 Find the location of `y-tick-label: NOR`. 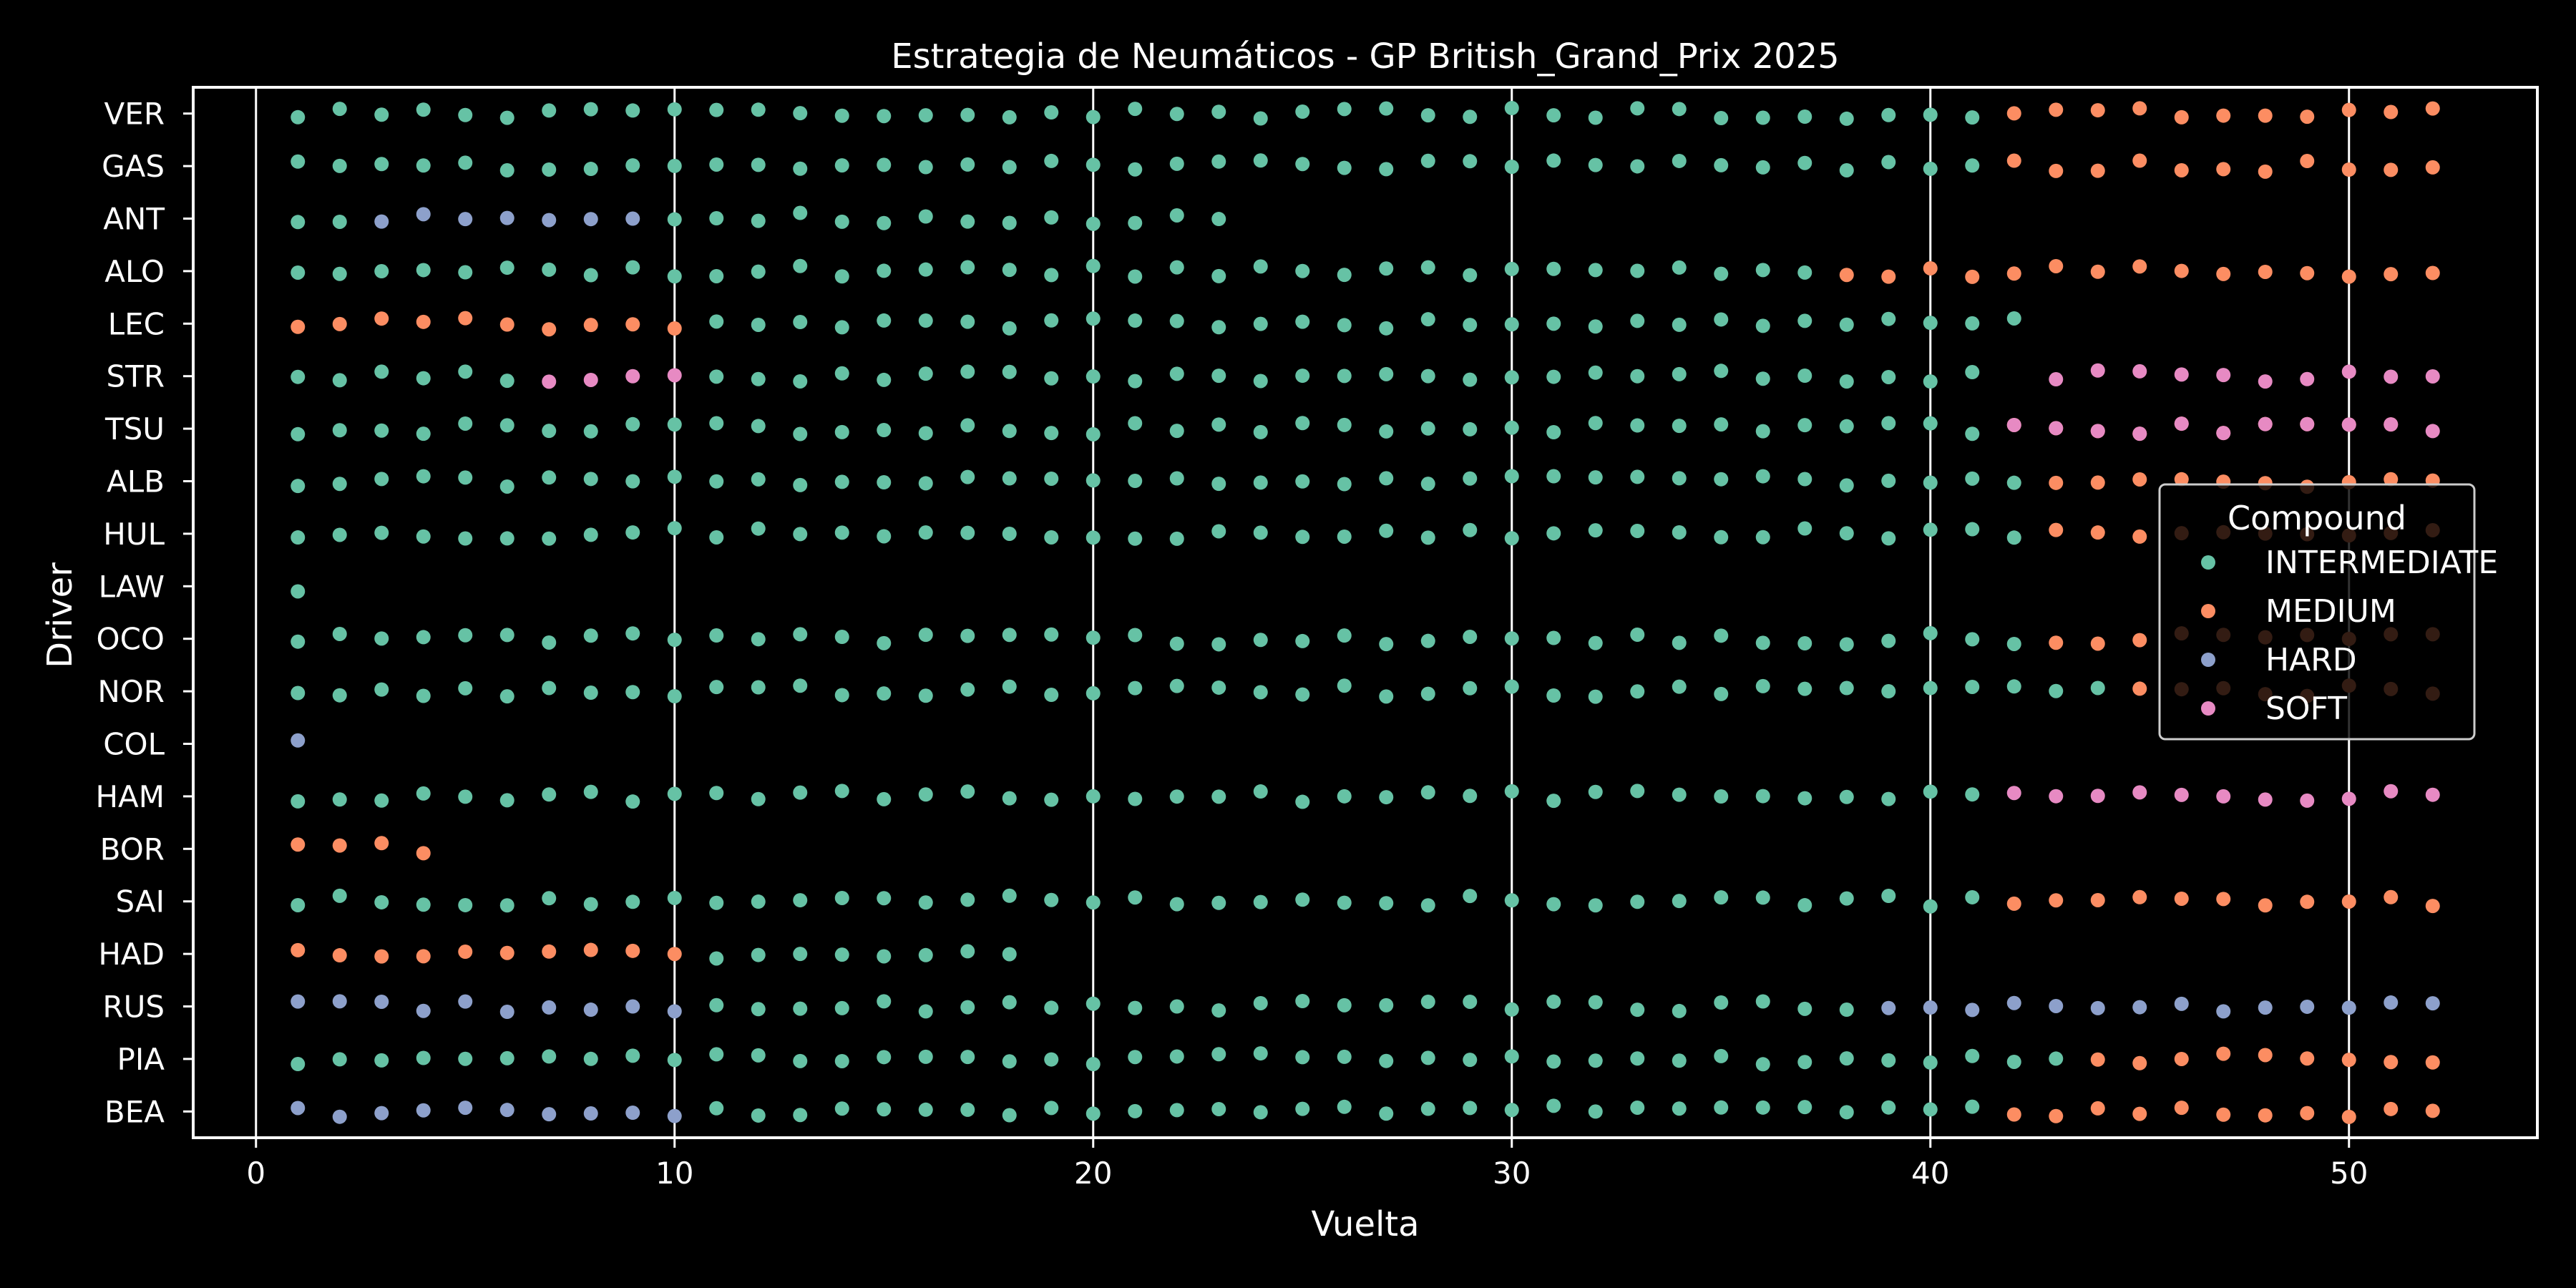

y-tick-label: NOR is located at coordinates (131, 691).